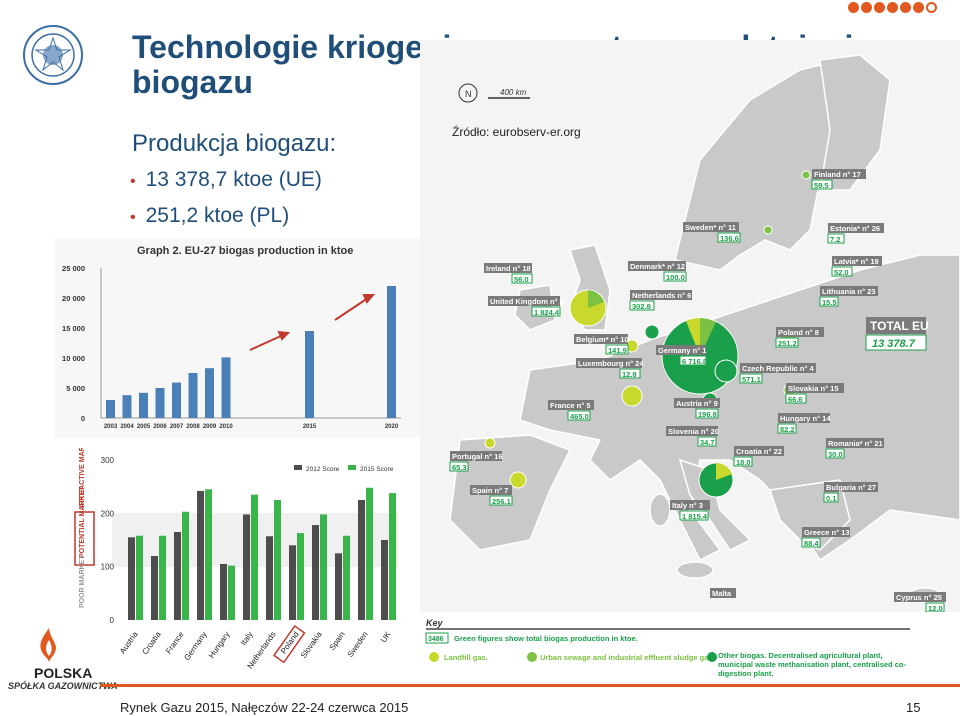  I want to click on svg-text: 30.0, so click(835, 454).